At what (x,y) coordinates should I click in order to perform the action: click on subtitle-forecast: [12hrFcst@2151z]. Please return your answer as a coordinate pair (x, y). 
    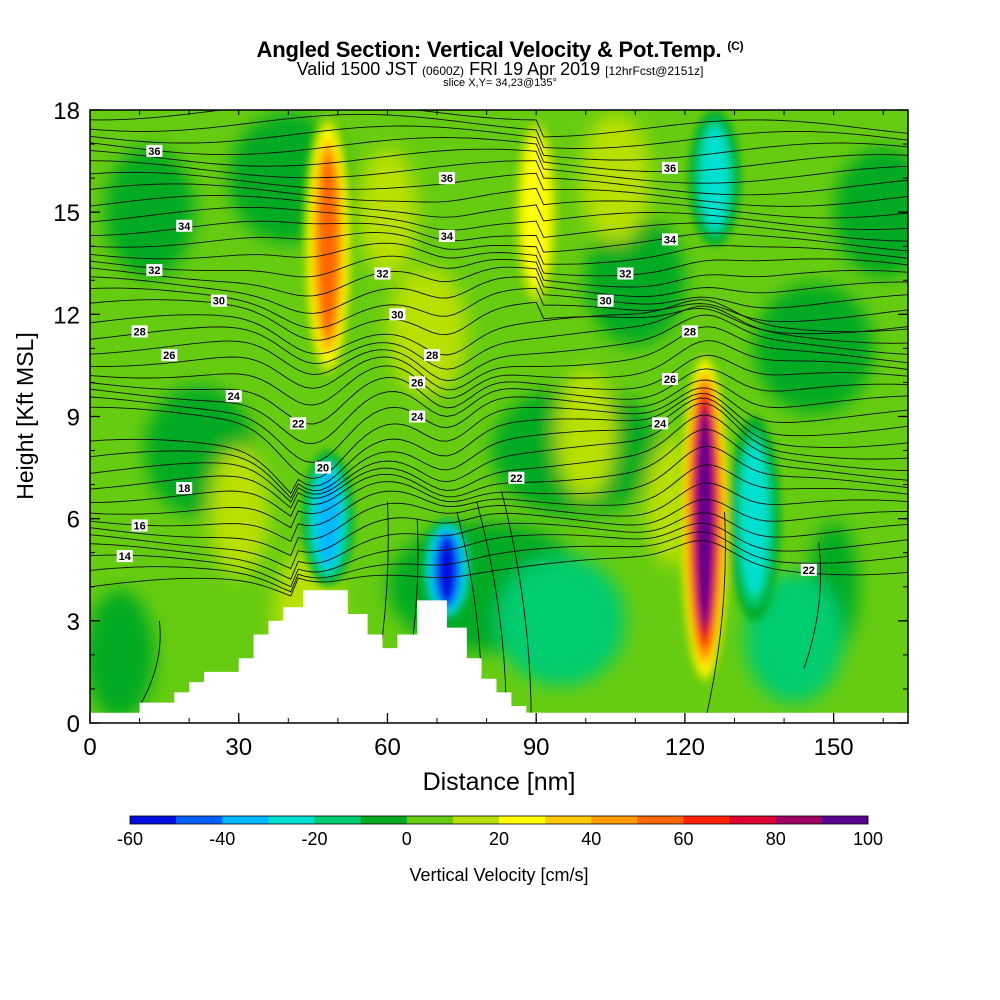
    Looking at the image, I should click on (654, 71).